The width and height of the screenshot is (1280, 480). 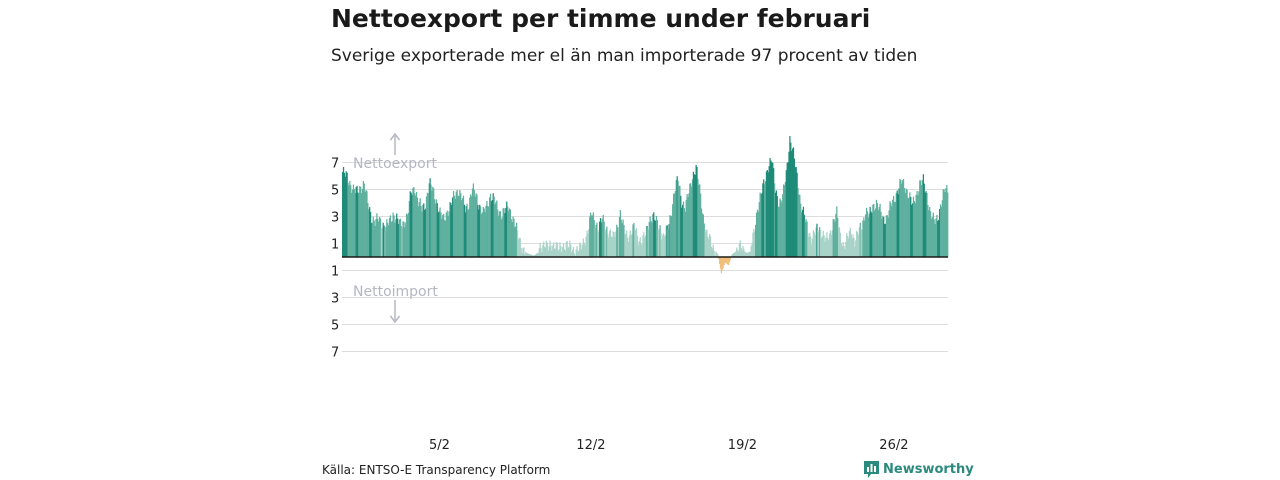 I want to click on chart-title: Nettoexport per timme under februari, so click(x=601, y=18).